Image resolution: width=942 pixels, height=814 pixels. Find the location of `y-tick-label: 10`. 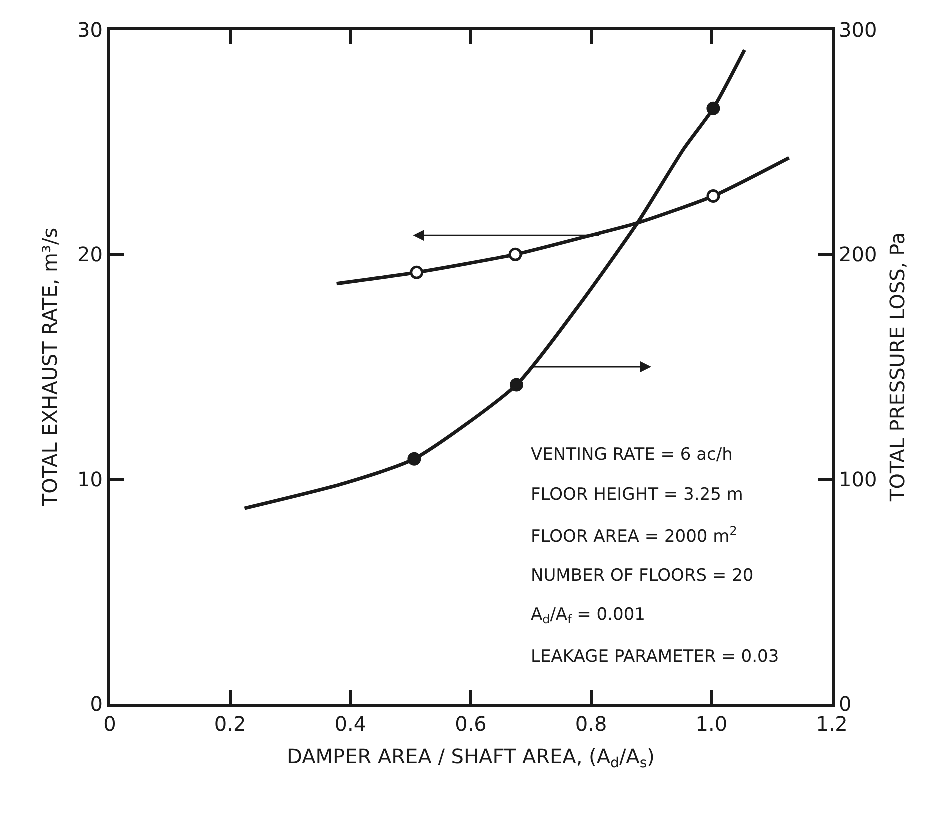

y-tick-label: 10 is located at coordinates (90, 479).